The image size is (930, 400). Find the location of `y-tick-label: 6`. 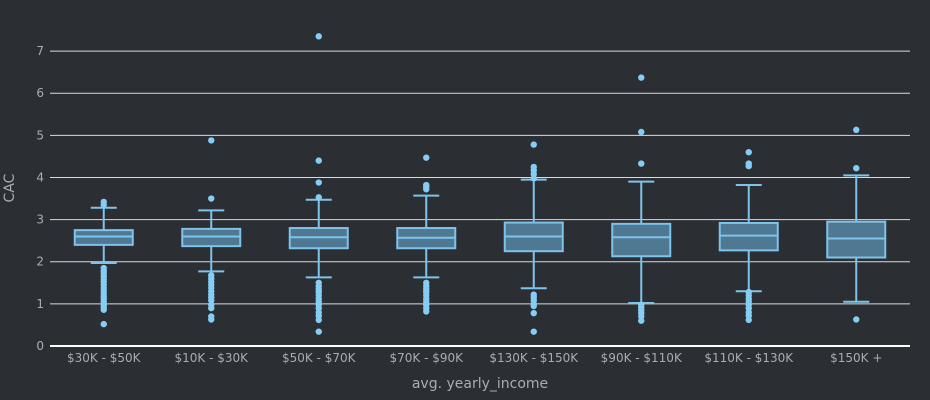

y-tick-label: 6 is located at coordinates (40, 93).